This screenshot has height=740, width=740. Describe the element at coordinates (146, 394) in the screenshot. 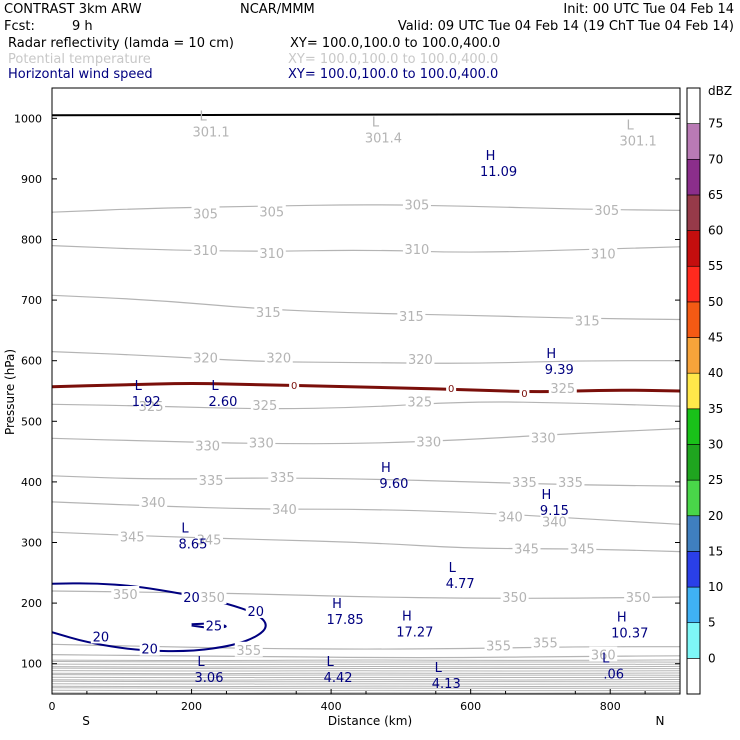

I see `extremum-low: L1.92` at that location.